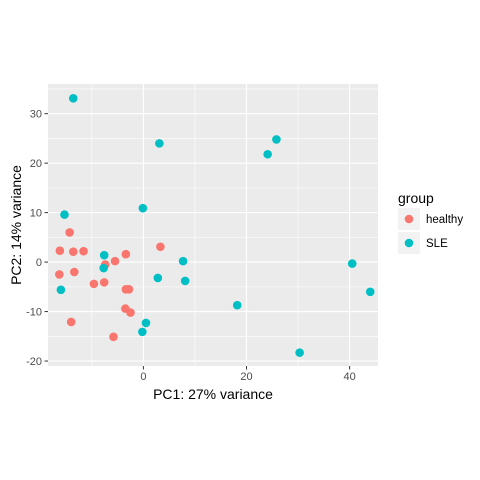 This screenshot has width=480, height=480. Describe the element at coordinates (437, 244) in the screenshot. I see `legend-label-sle: SLE` at that location.